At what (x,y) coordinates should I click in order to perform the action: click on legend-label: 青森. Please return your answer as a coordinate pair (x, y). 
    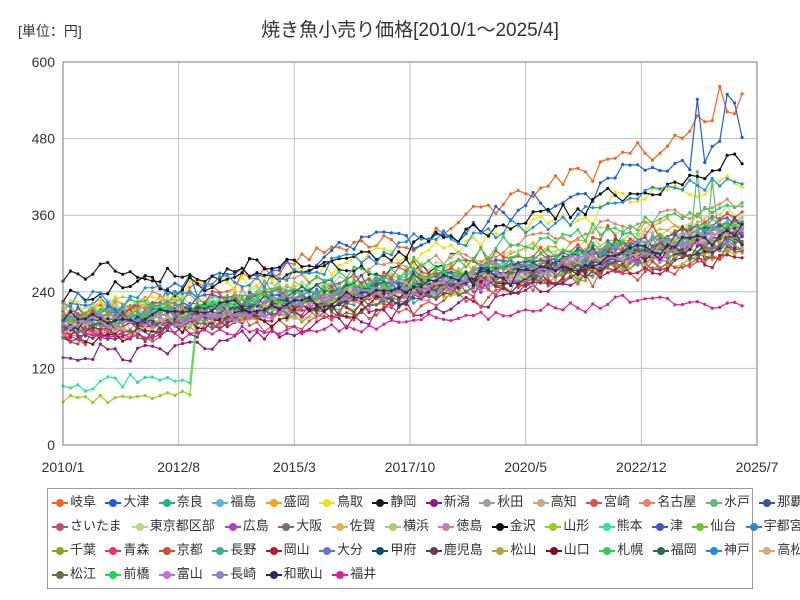
    Looking at the image, I should click on (136, 550).